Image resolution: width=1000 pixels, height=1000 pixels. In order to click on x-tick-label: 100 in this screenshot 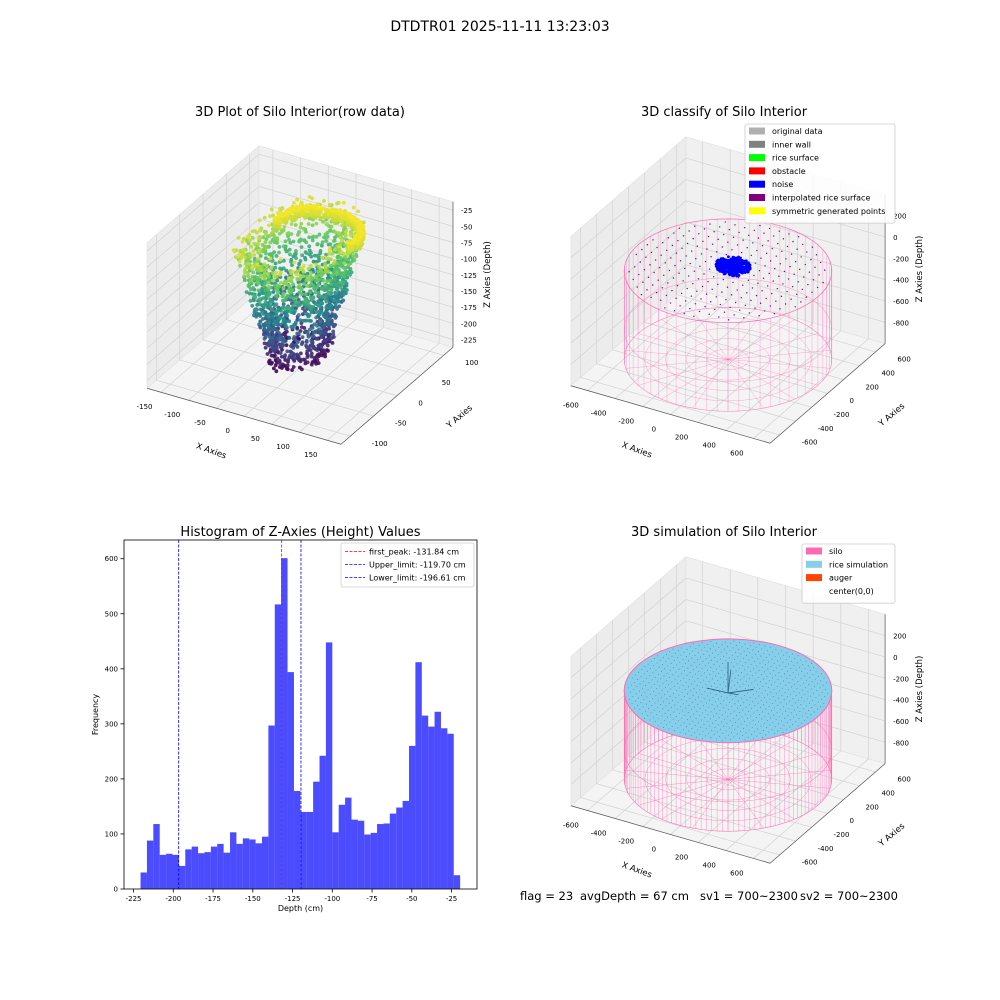, I will do `click(282, 447)`.